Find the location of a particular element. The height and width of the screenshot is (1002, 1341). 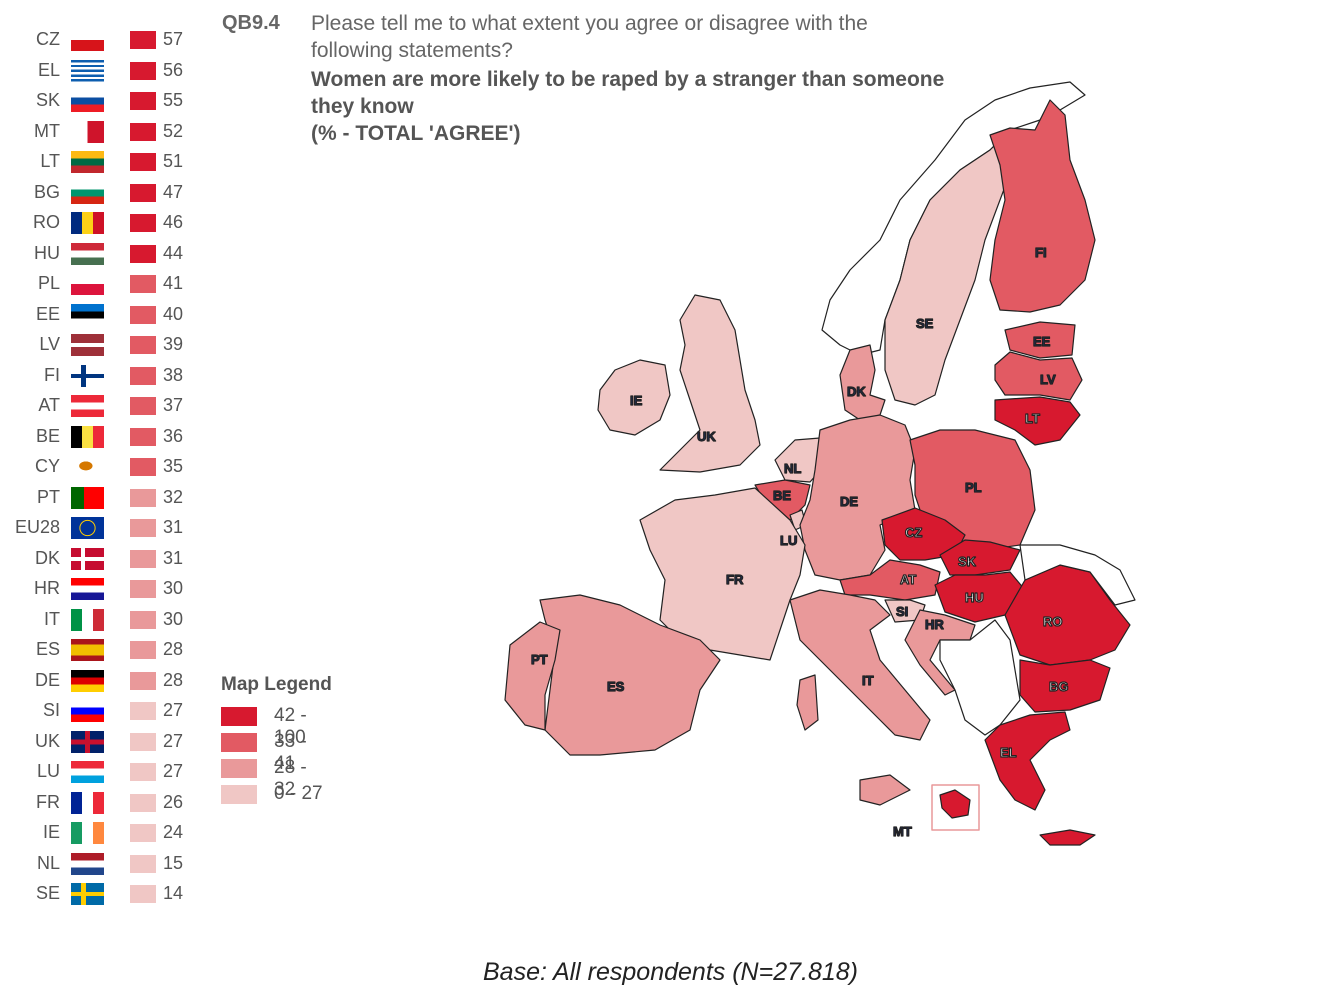

country-code: PL is located at coordinates (48, 283).